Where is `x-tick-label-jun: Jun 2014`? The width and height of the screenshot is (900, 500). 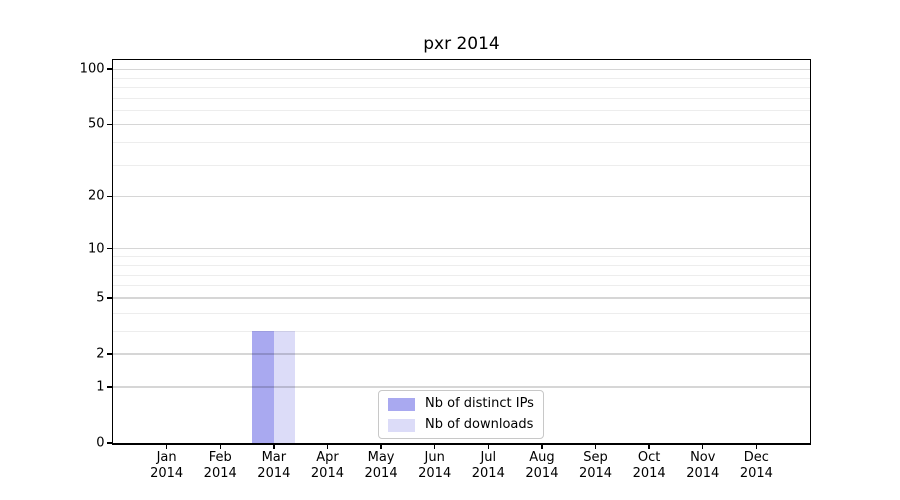
x-tick-label-jun: Jun 2014 is located at coordinates (435, 466).